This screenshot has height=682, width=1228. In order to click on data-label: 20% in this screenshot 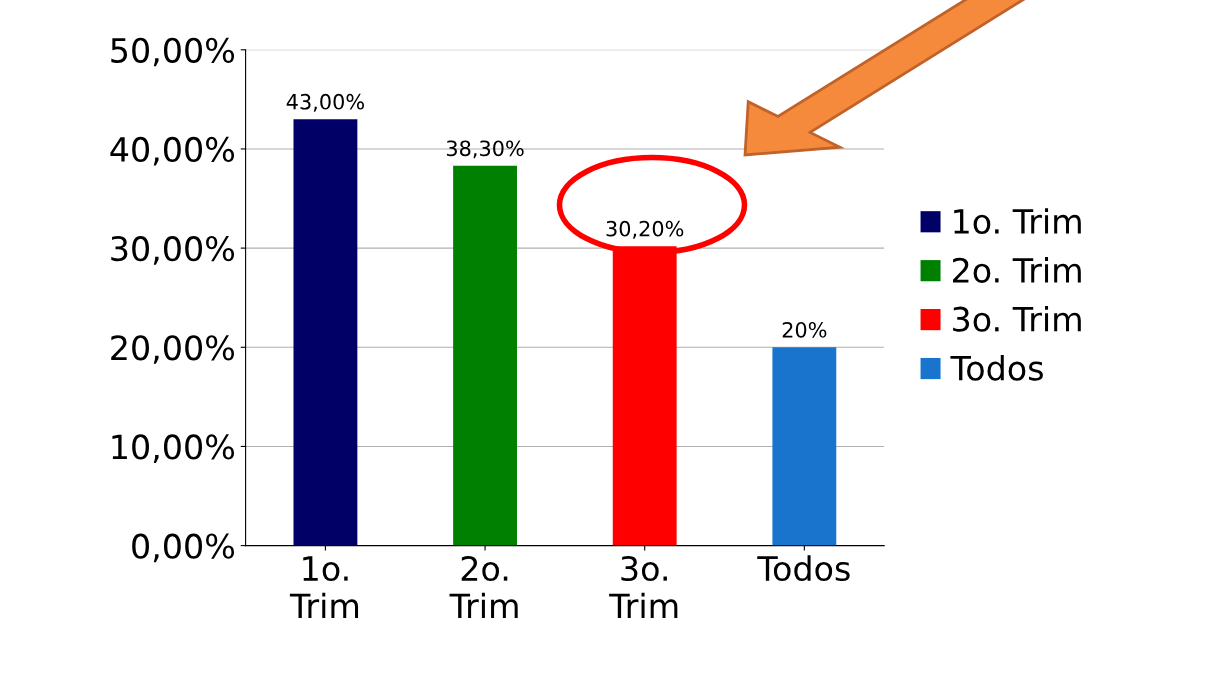, I will do `click(804, 329)`.